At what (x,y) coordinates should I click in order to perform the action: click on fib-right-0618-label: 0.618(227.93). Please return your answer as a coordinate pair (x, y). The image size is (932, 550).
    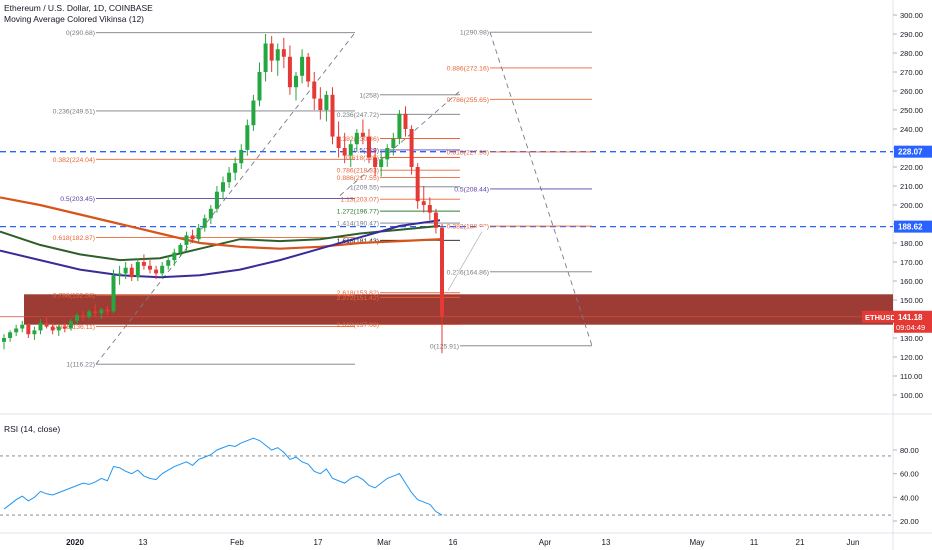
    Looking at the image, I should click on (468, 152).